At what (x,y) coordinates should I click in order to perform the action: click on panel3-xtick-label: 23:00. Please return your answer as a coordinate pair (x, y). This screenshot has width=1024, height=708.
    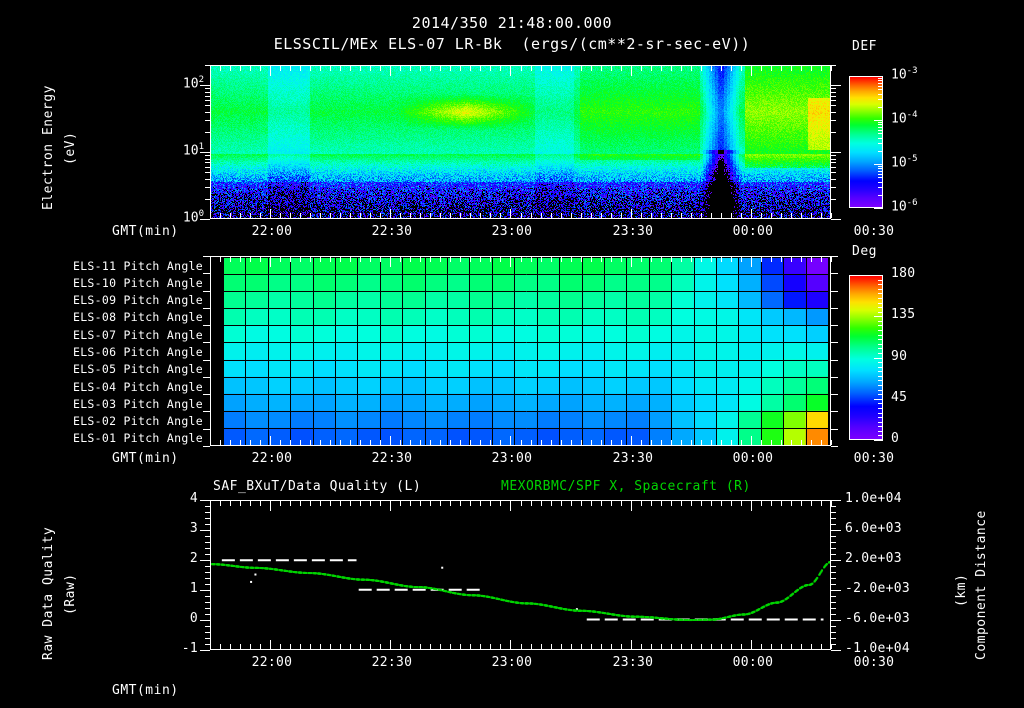
    Looking at the image, I should click on (512, 662).